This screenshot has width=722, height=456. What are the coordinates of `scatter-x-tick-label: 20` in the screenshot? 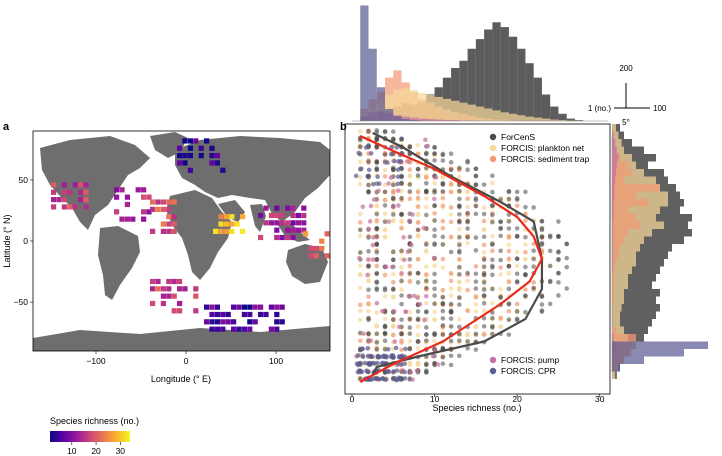 It's located at (517, 399).